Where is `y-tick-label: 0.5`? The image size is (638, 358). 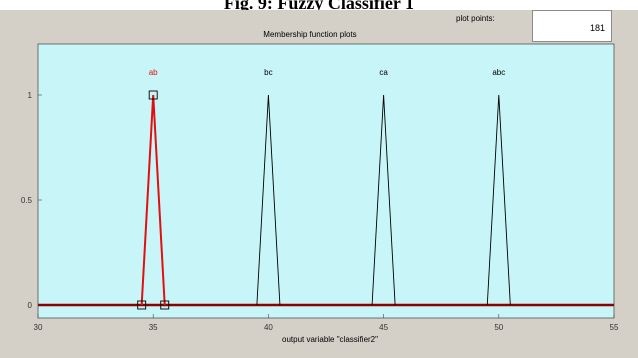 y-tick-label: 0.5 is located at coordinates (27, 200).